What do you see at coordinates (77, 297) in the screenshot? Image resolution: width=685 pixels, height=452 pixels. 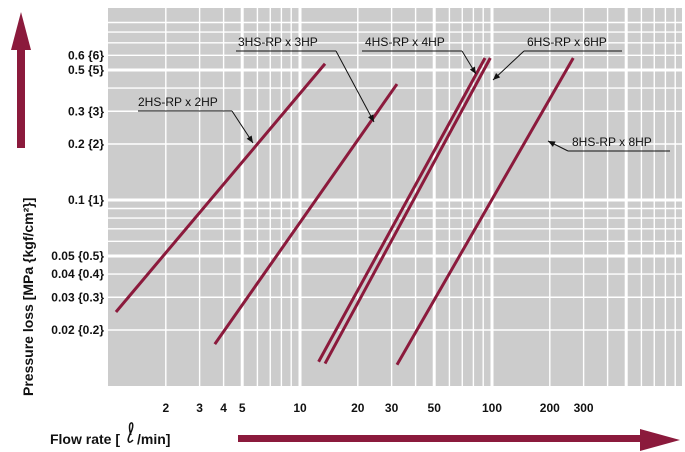 I see `y-tick-label: 0.03 {0.3}` at bounding box center [77, 297].